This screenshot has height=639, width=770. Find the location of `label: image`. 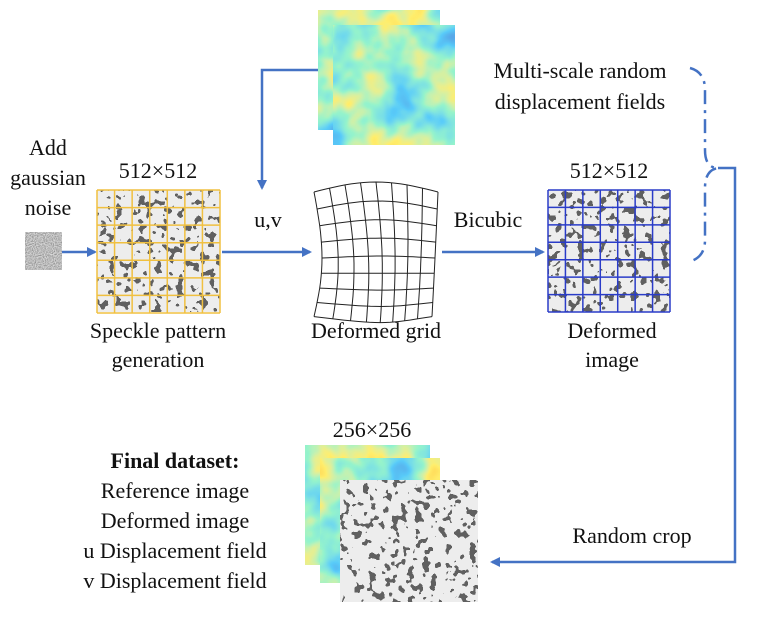

label: image is located at coordinates (612, 359).